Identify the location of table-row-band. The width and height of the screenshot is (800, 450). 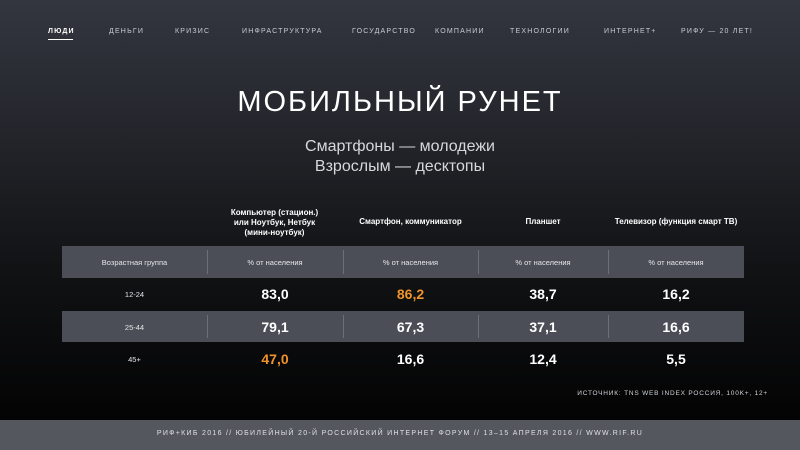
(403, 326).